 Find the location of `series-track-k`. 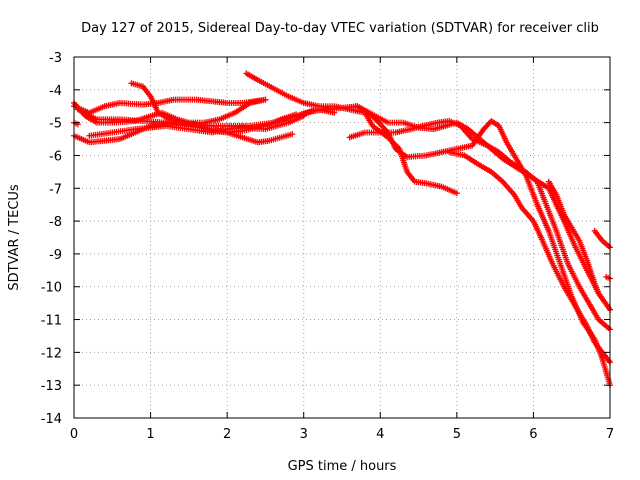

series-track-k is located at coordinates (529, 257).